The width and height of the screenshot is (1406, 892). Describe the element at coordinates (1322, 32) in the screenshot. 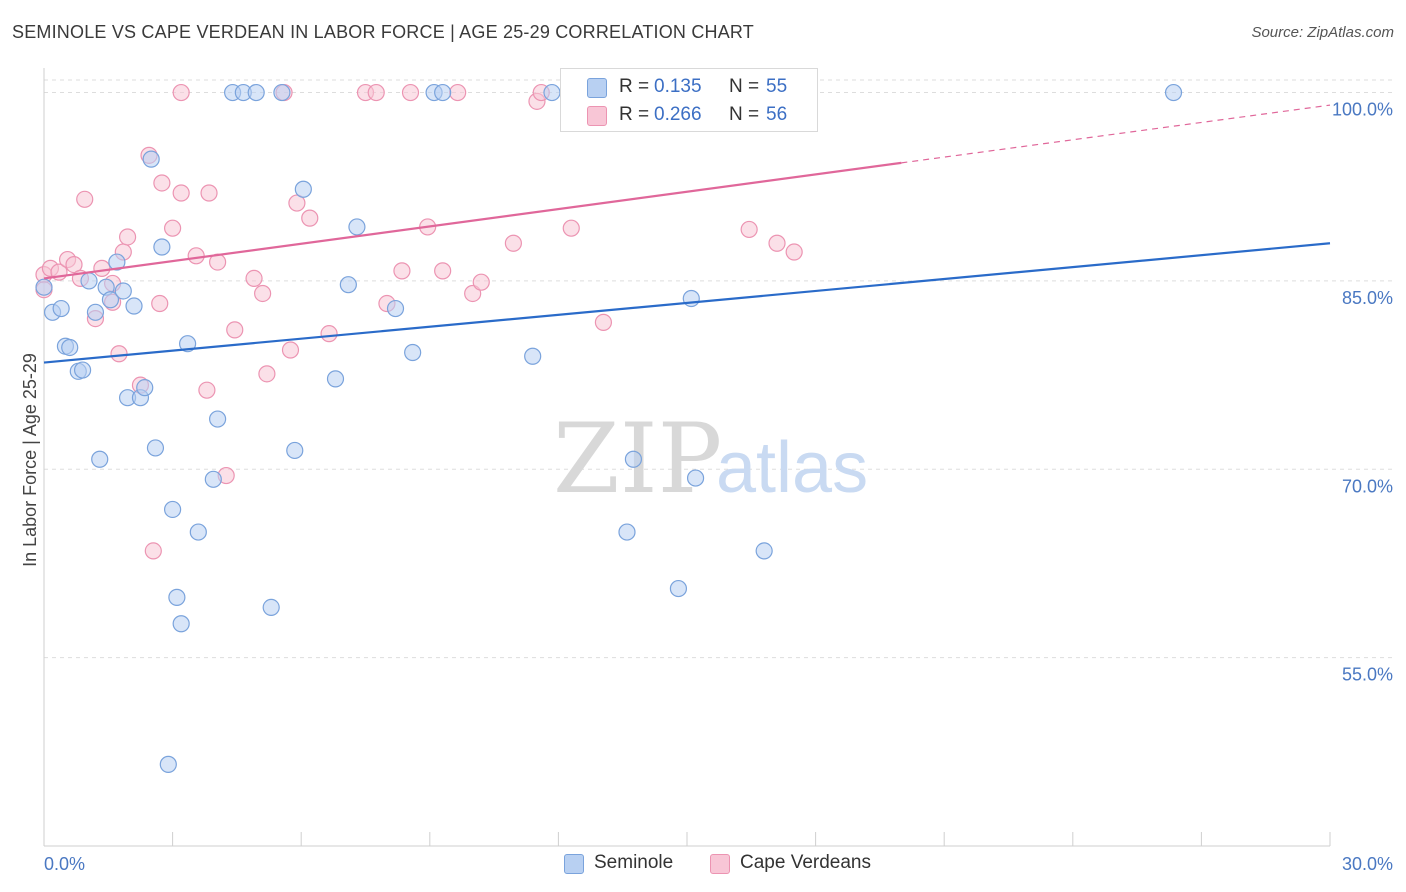

I see `source-label: Source: ZipAtlas.com` at that location.